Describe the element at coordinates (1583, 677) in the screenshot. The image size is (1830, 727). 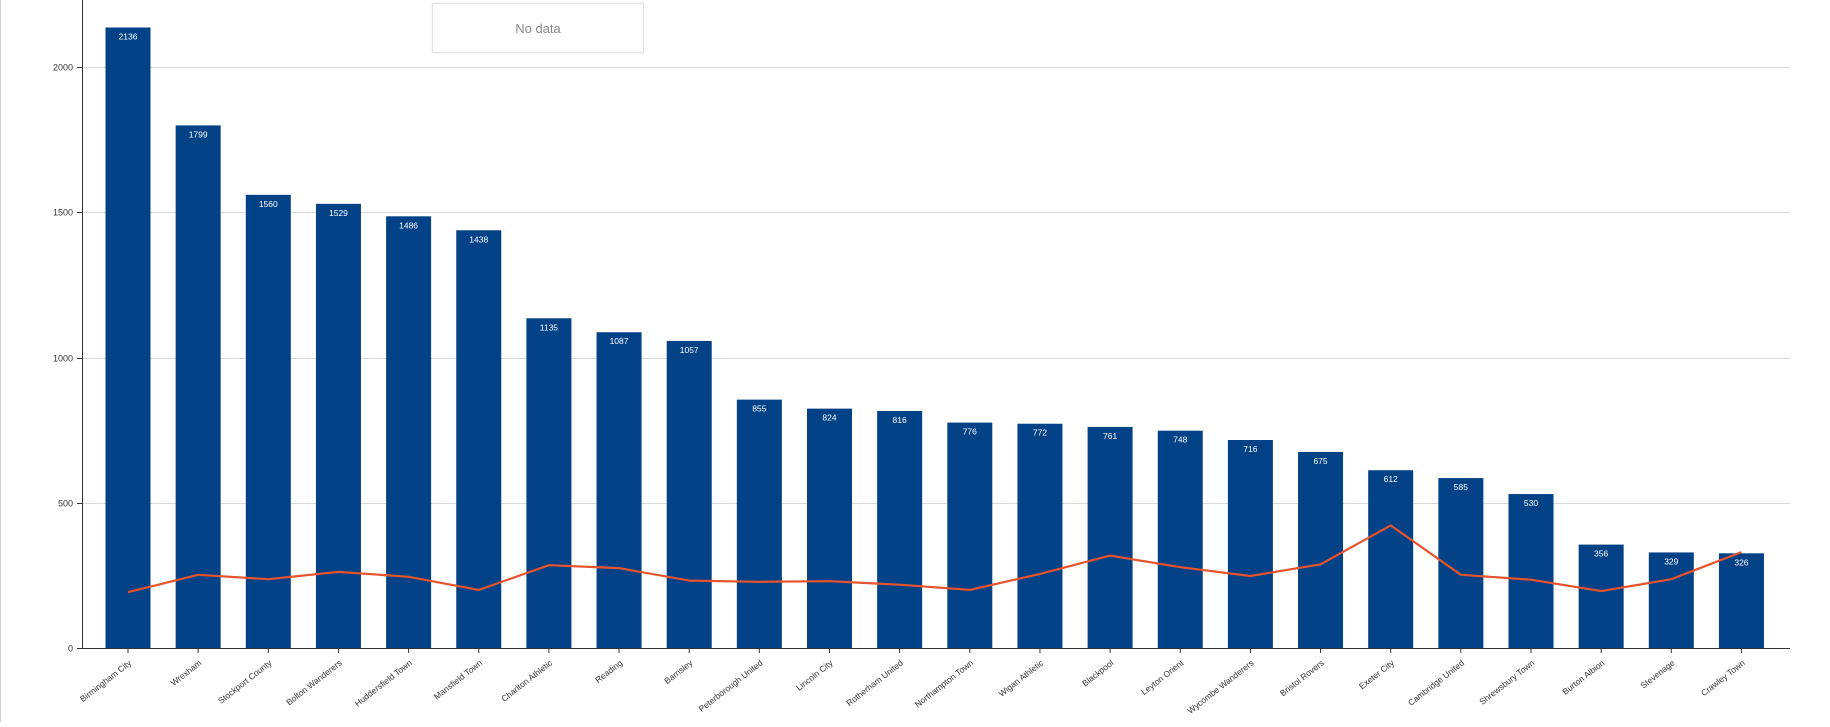
I see `x-tick-label: Burton Albion` at that location.